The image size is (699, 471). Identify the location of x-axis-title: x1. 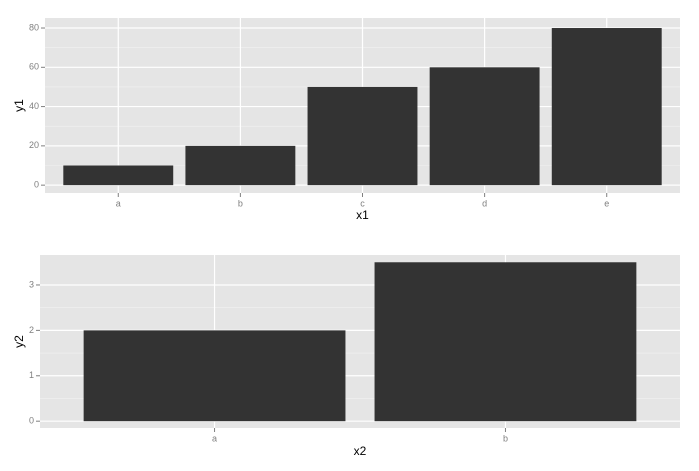
(362, 215).